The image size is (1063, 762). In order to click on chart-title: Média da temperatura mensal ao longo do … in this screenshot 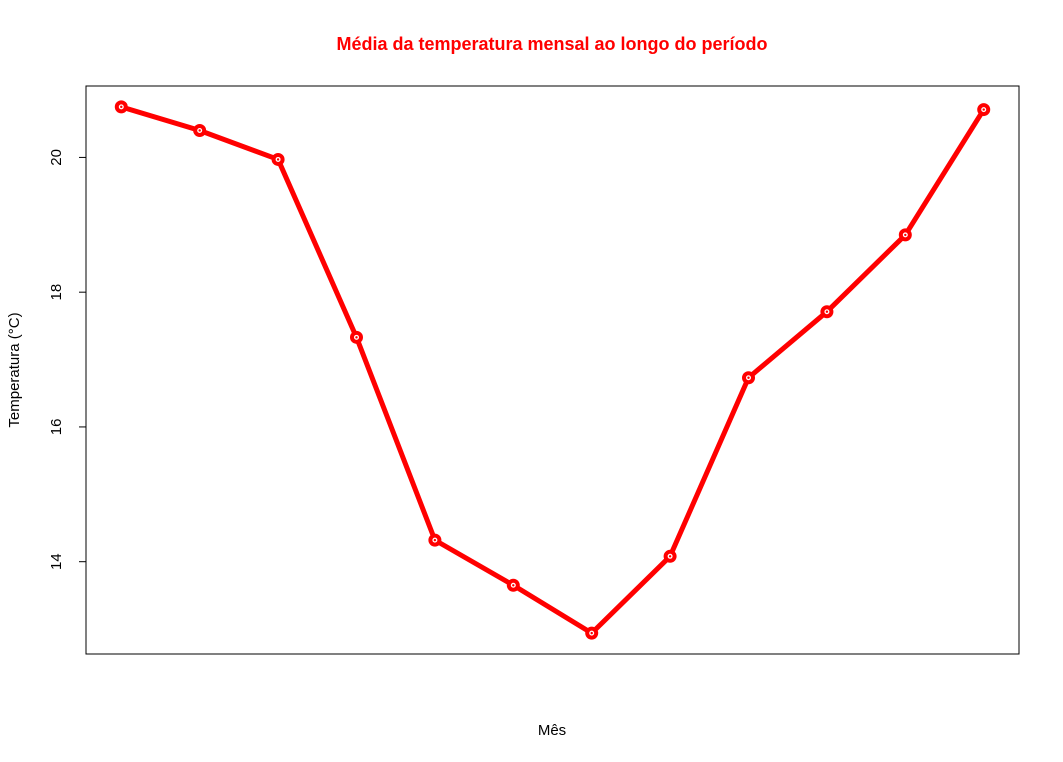, I will do `click(551, 44)`.